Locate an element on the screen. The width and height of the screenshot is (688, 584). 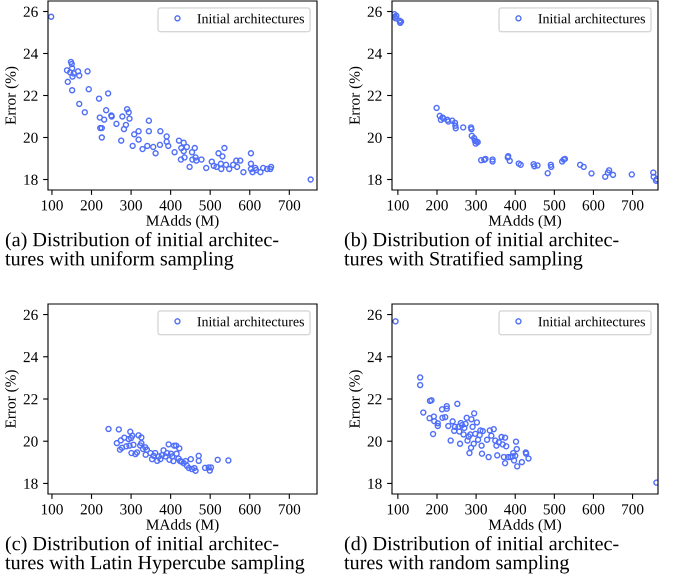
text: (b) Distribution of initial architec- tures with Stratified sampling is located at coordinates (481, 251).